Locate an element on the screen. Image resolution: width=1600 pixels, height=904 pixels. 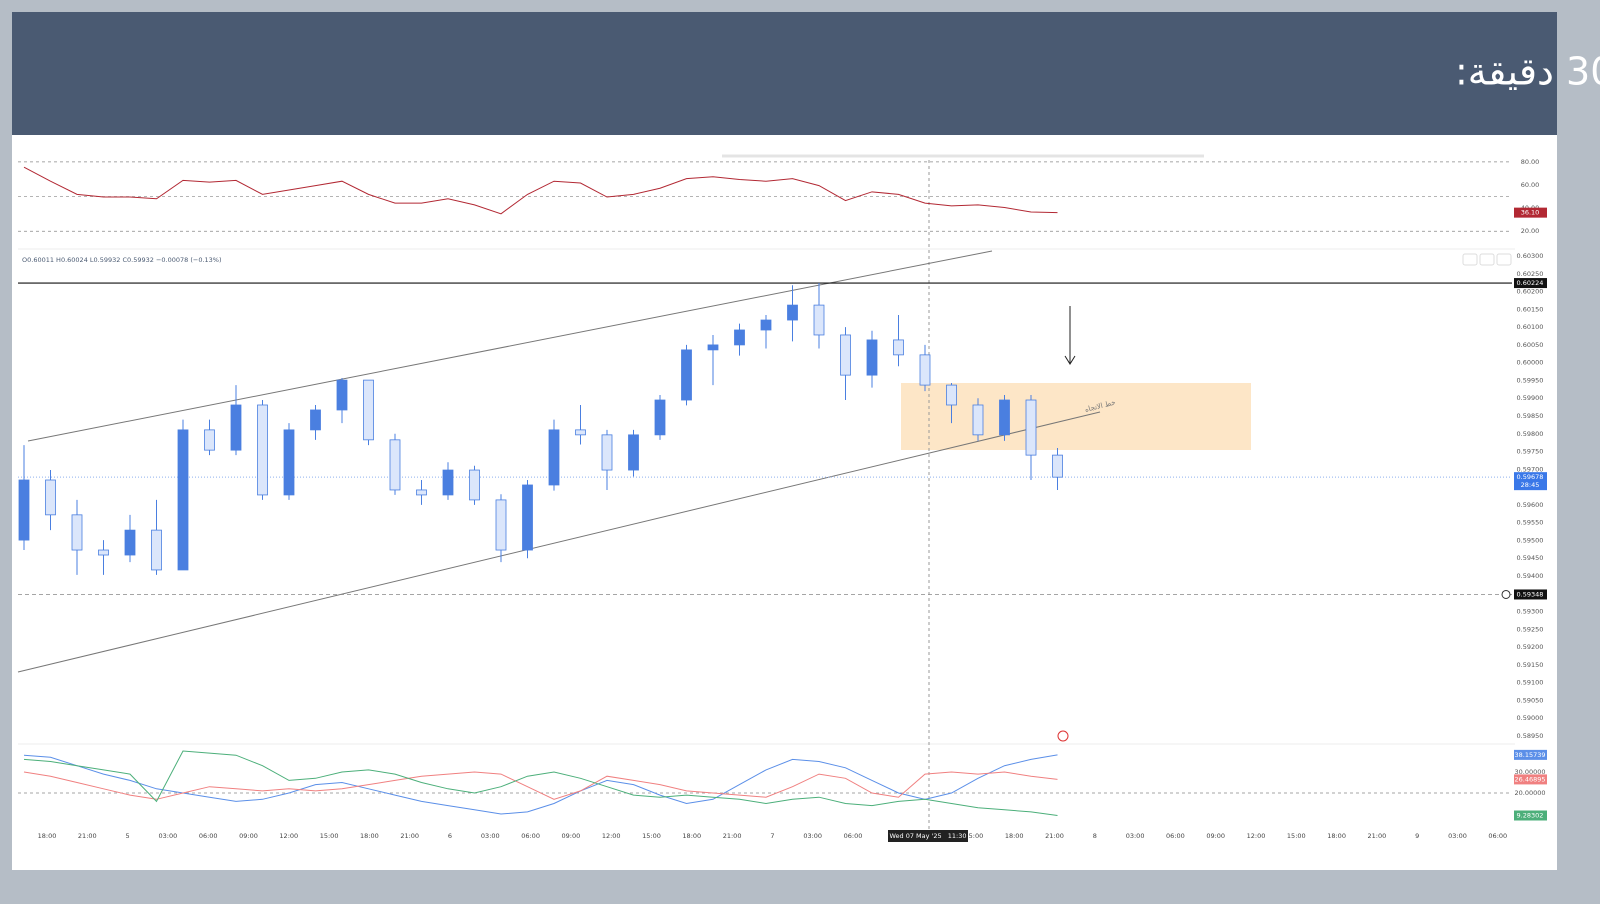
y-tick-label: 0.59850 is located at coordinates (1530, 416).